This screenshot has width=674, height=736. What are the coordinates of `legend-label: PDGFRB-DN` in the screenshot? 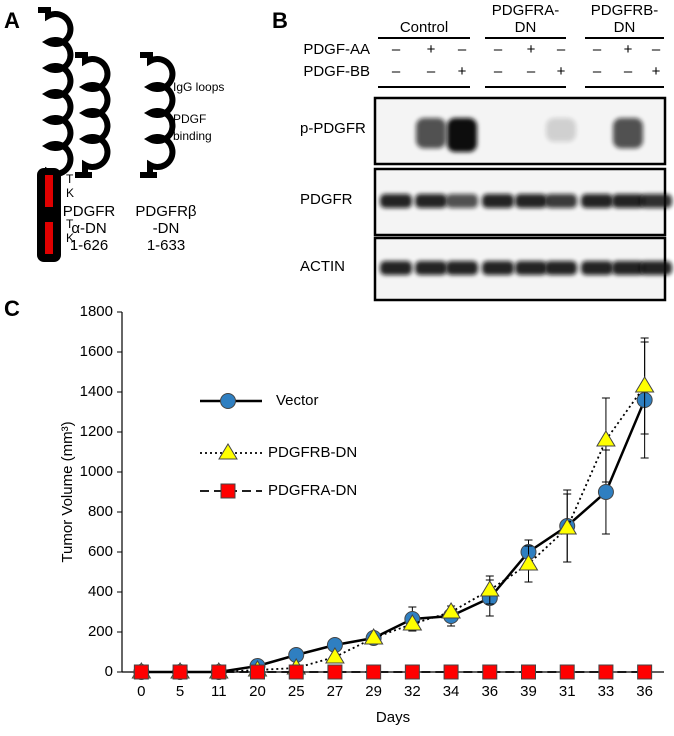 It's located at (312, 452).